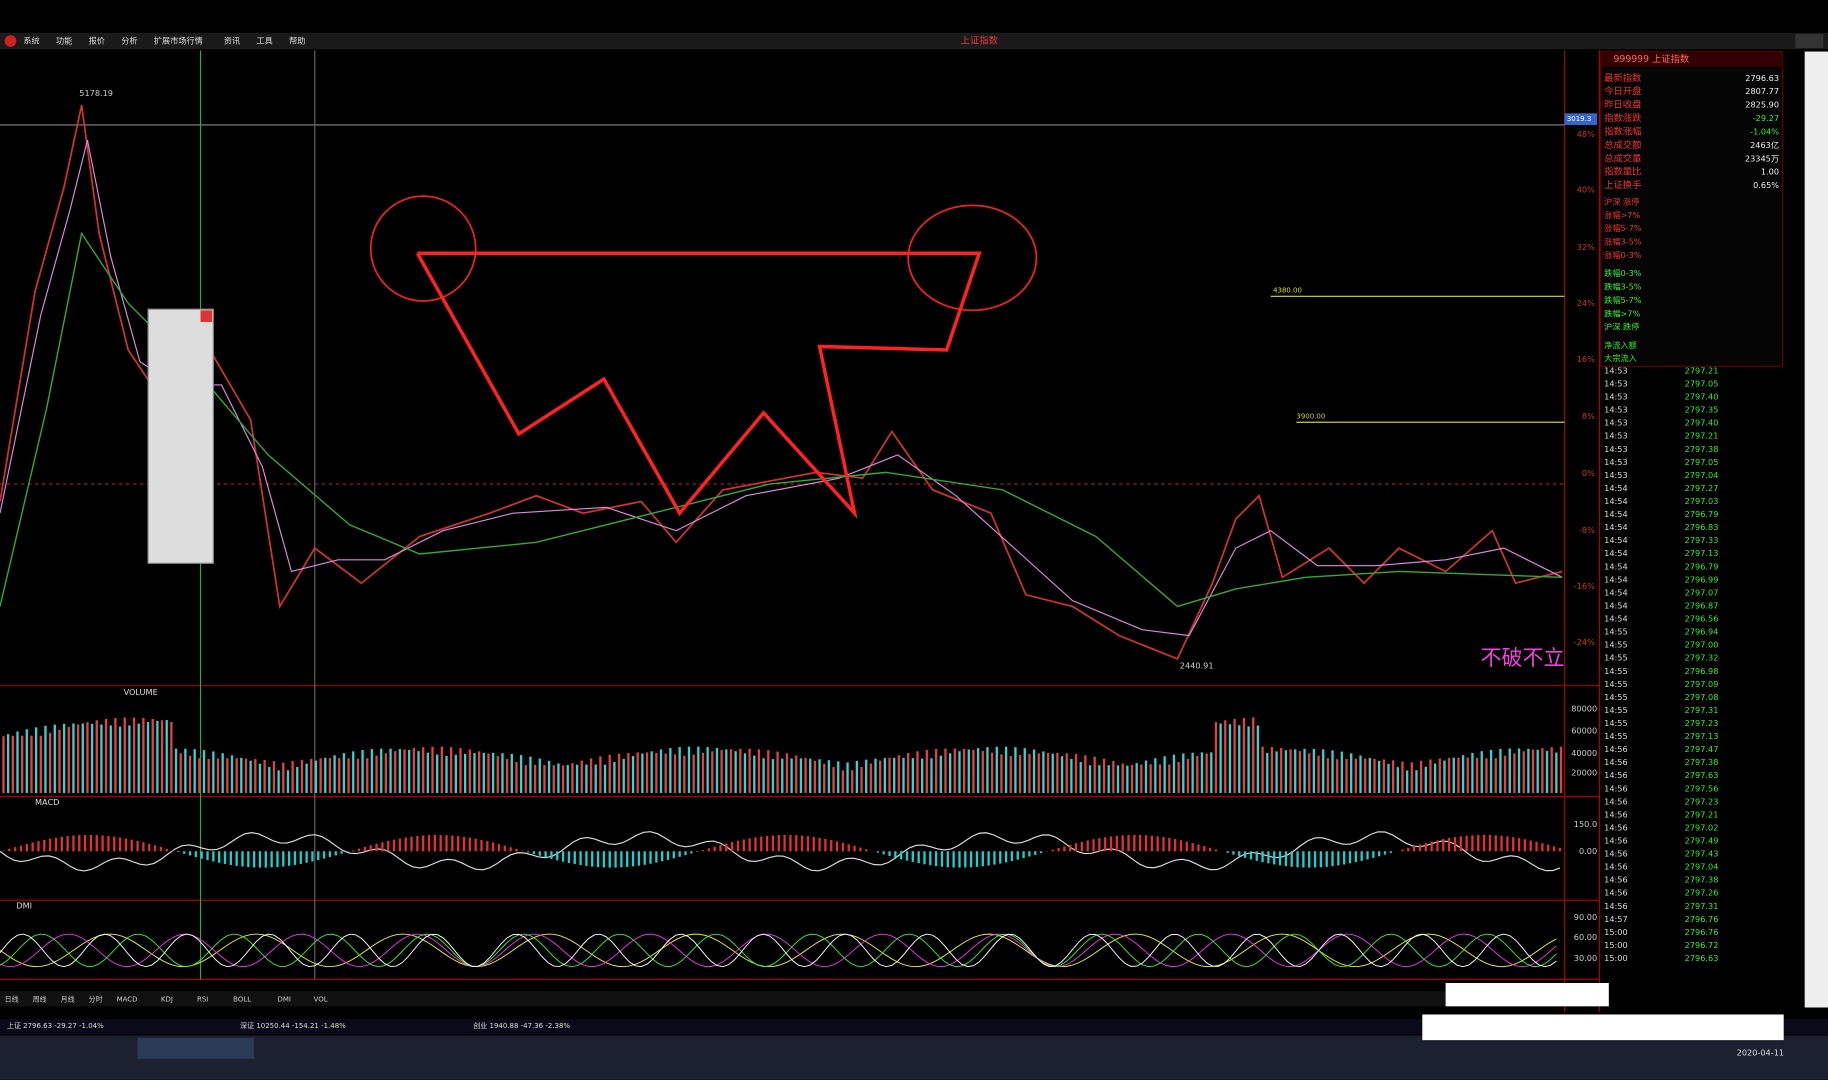 The width and height of the screenshot is (1828, 1080). What do you see at coordinates (283, 999) in the screenshot?
I see `tab: DMI` at bounding box center [283, 999].